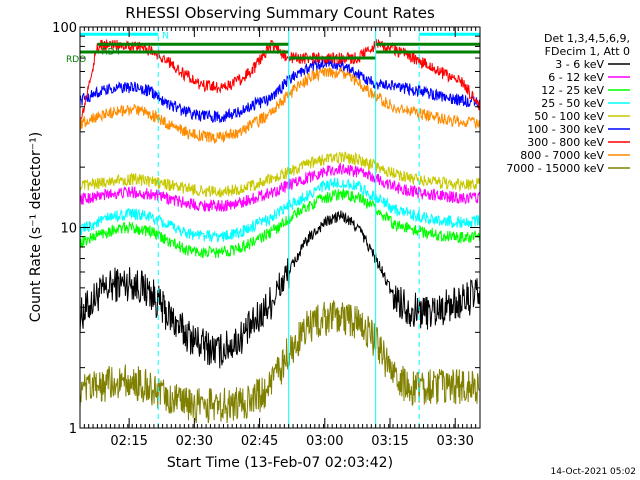 Image resolution: width=640 pixels, height=480 pixels. Describe the element at coordinates (73, 429) in the screenshot. I see `y-tick-label: 1` at that location.